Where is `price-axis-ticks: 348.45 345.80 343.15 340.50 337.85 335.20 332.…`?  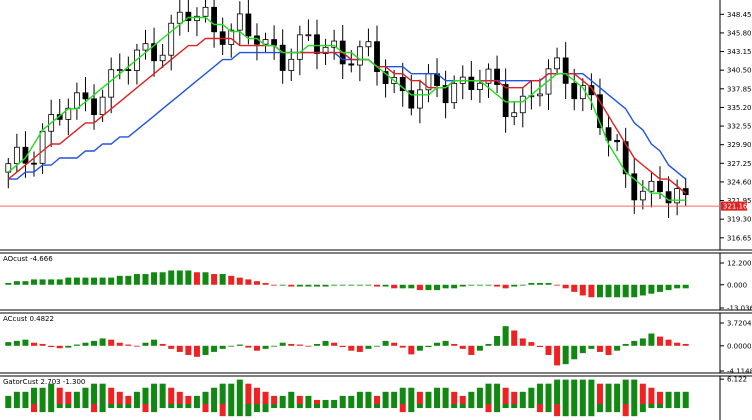 price-axis-ticks: 348.45 345.80 343.15 340.50 337.85 335.20 332.… is located at coordinates (736, 126).